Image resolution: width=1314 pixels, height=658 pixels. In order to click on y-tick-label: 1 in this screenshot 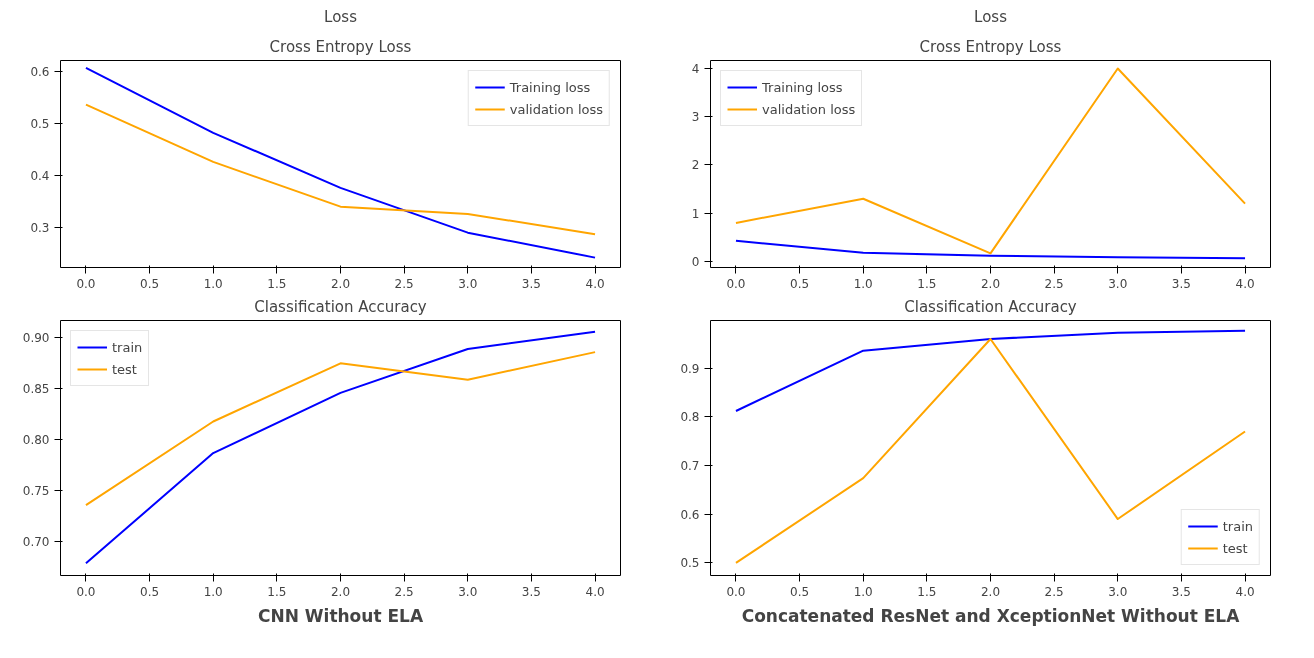, I will do `click(695, 213)`.